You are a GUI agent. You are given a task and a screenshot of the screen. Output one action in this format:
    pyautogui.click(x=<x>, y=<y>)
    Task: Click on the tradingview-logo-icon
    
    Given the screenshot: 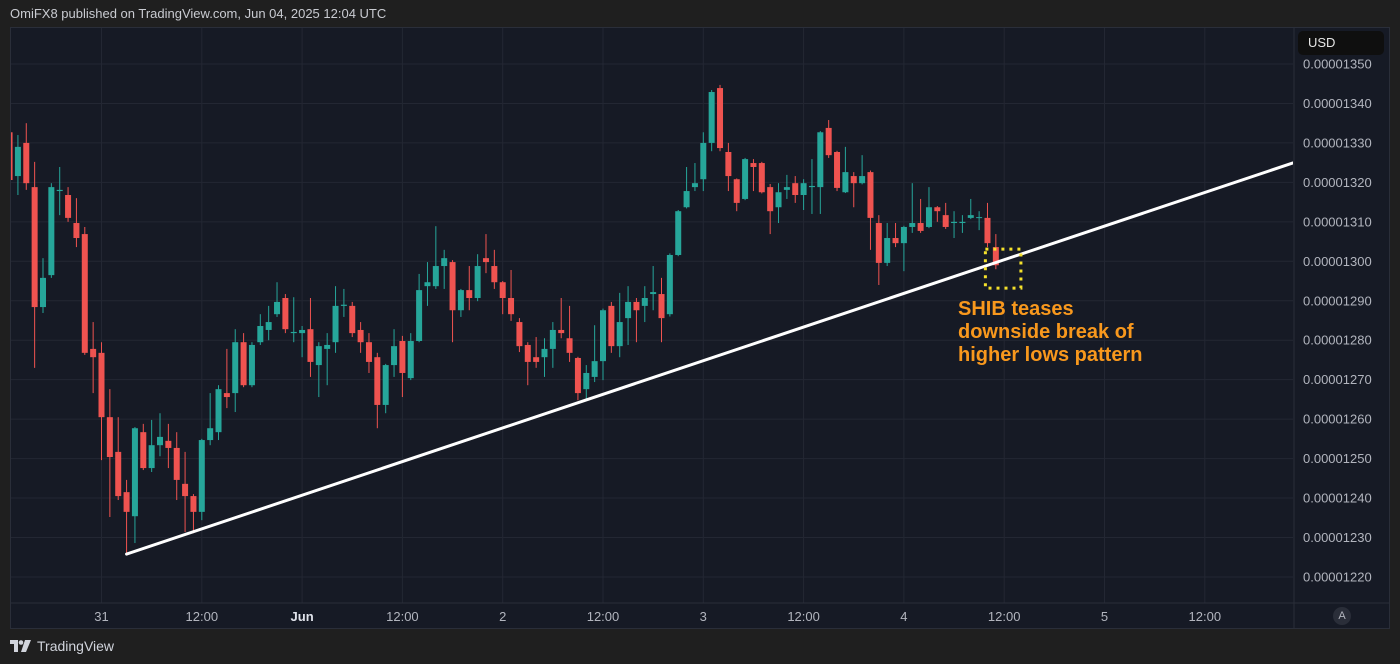 What is the action you would take?
    pyautogui.click(x=20, y=646)
    